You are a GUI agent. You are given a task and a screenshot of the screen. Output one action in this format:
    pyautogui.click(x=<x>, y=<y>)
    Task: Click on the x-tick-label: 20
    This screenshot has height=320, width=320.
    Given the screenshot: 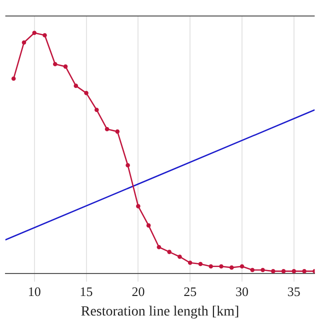 What is the action you would take?
    pyautogui.click(x=138, y=291)
    